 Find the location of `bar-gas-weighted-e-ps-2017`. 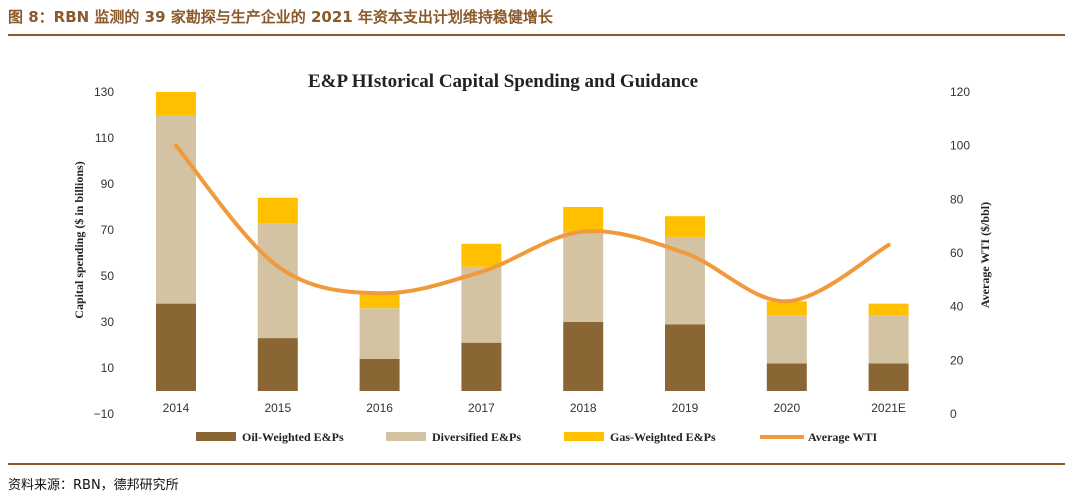

bar-gas-weighted-e-ps-2017 is located at coordinates (481, 255).